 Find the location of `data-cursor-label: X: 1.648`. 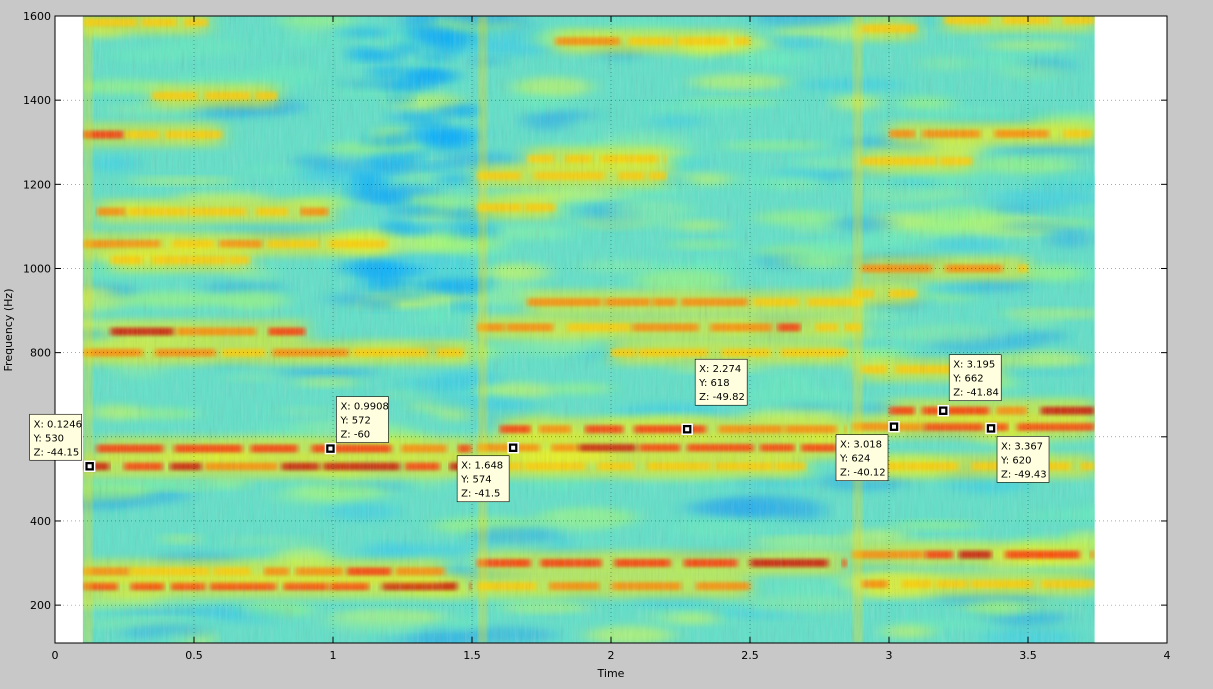

data-cursor-label: X: 1.648 is located at coordinates (482, 466).